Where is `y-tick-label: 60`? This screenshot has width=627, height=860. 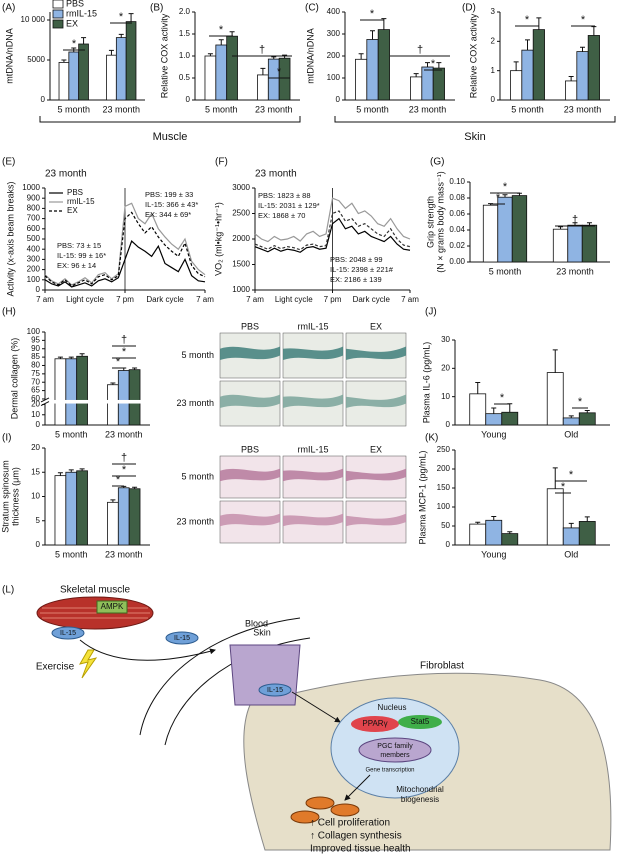 y-tick-label: 60 is located at coordinates (35, 398).